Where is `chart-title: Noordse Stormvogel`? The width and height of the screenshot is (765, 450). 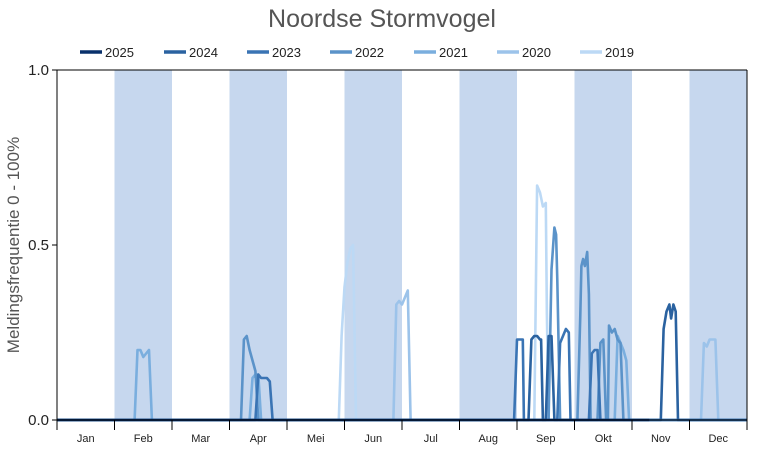 chart-title: Noordse Stormvogel is located at coordinates (382, 19).